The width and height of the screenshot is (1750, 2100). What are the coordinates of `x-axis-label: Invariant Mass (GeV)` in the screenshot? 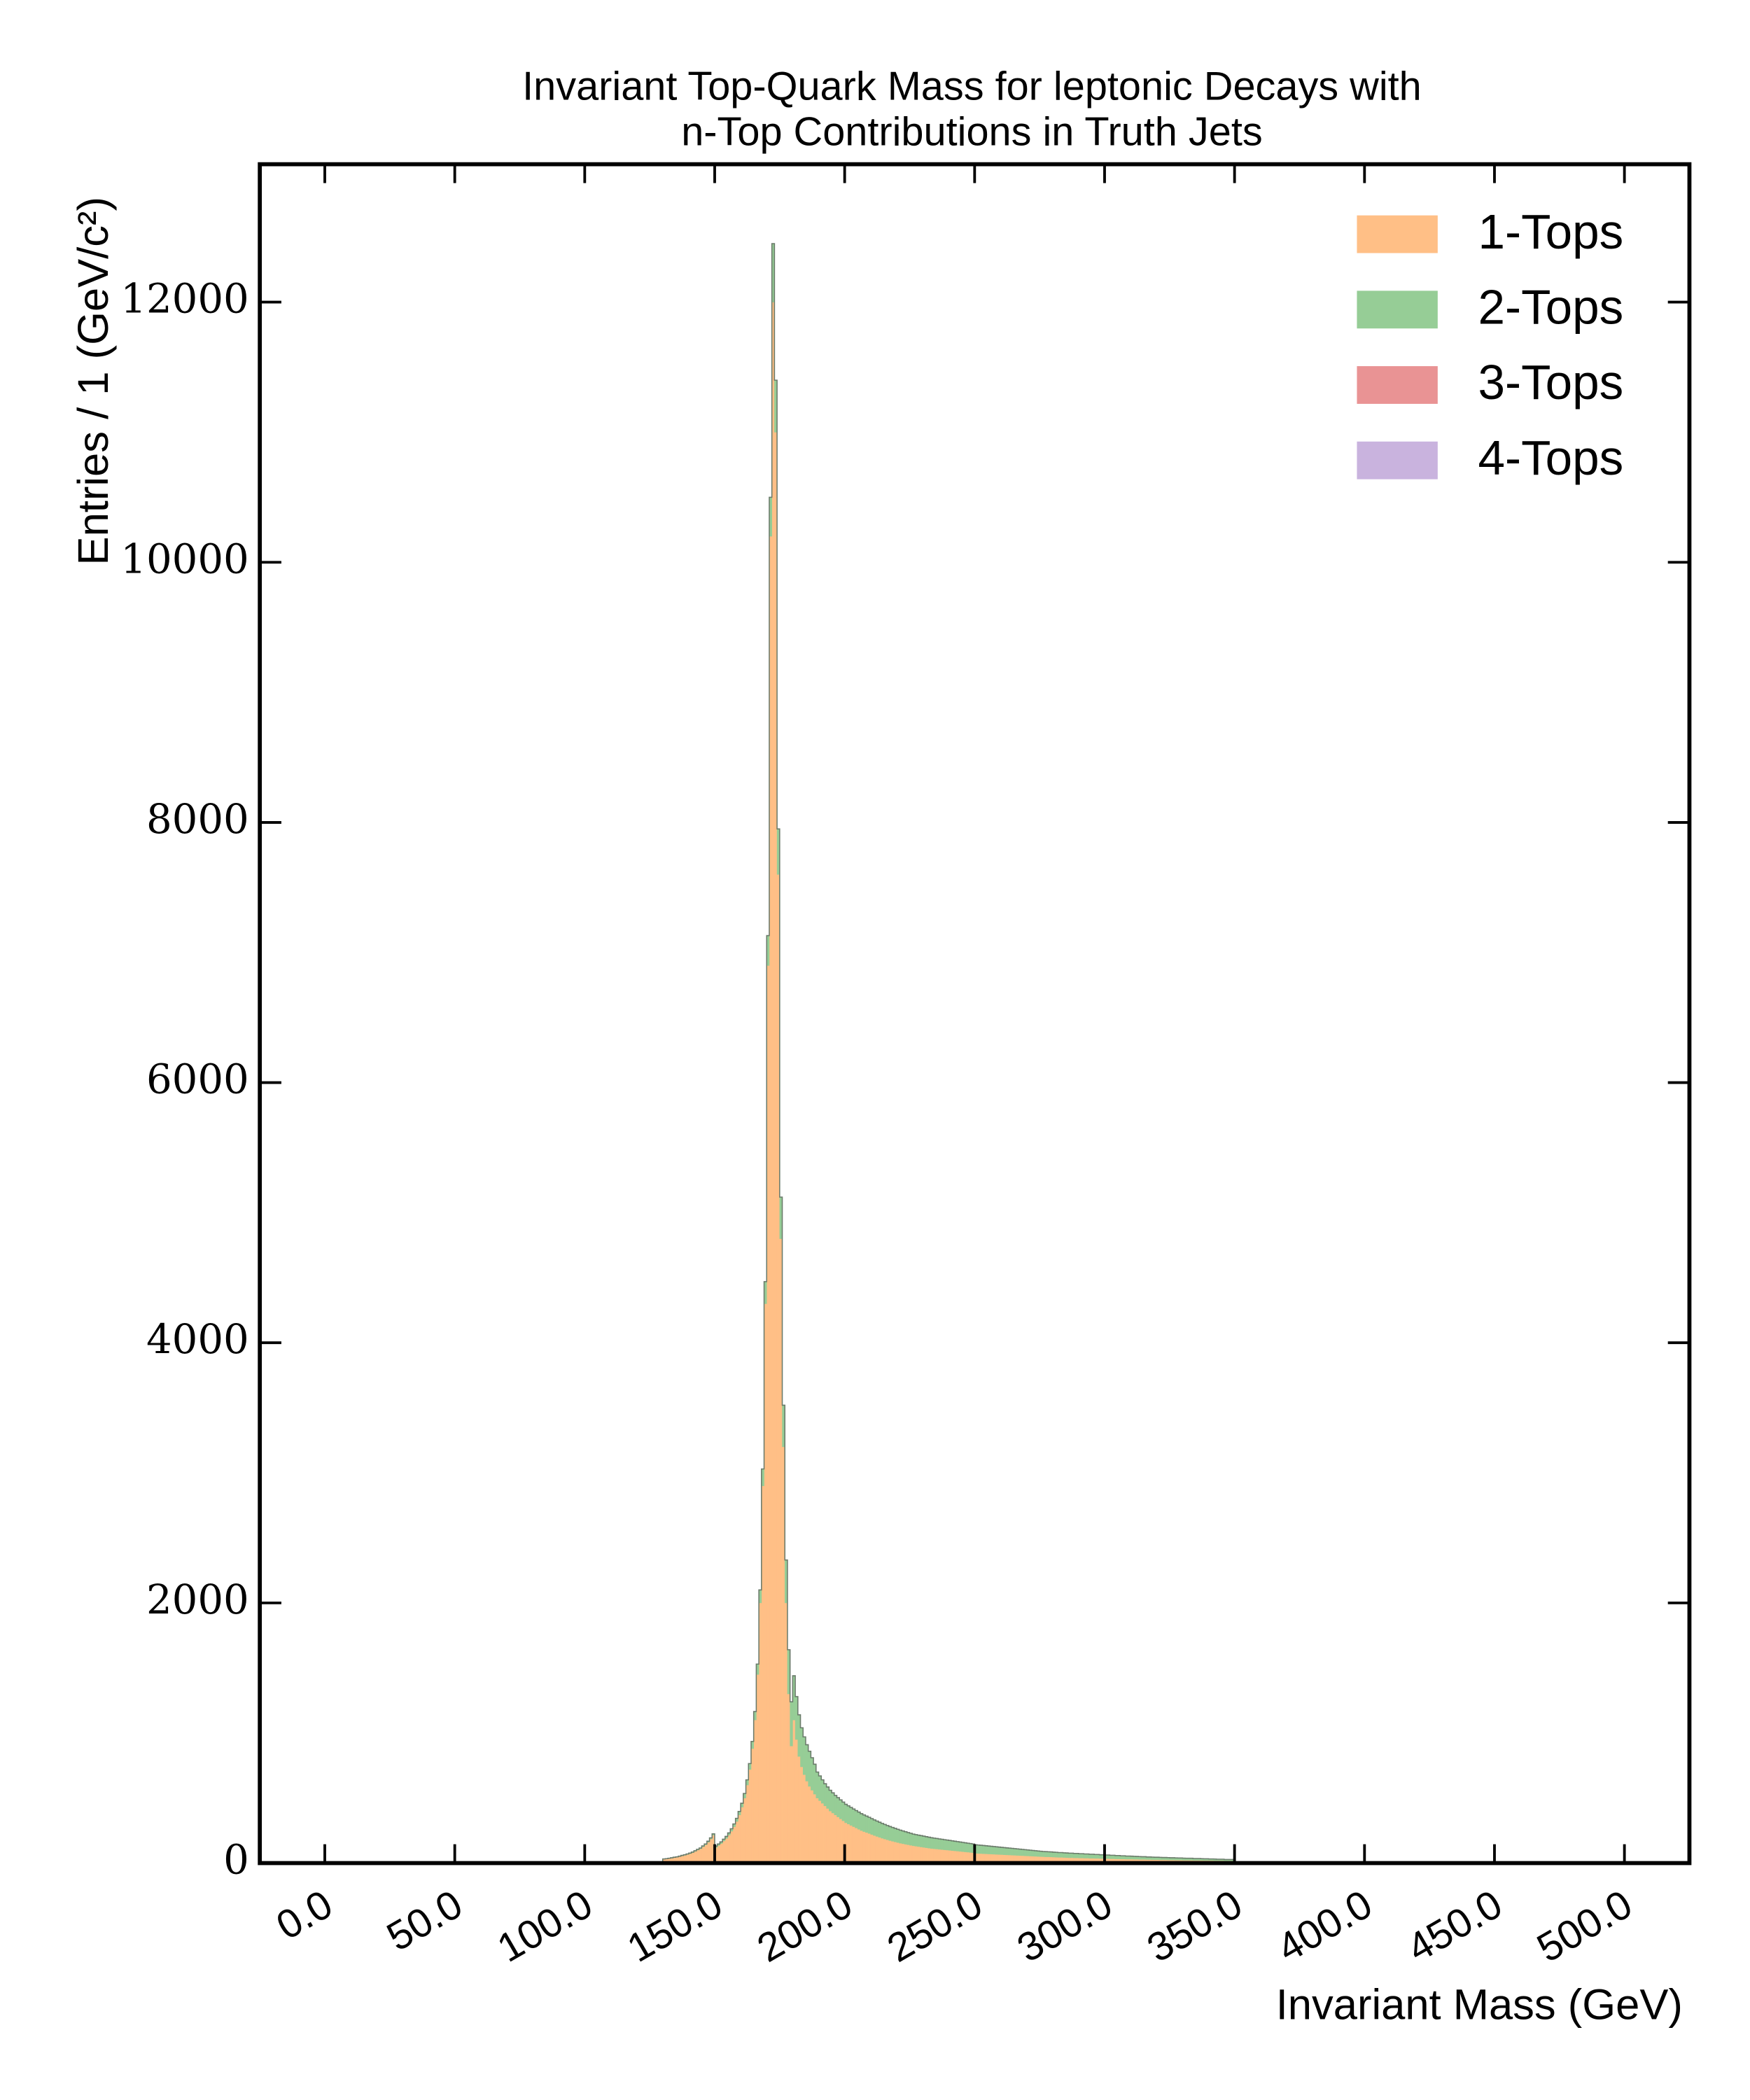 It's located at (1479, 2005).